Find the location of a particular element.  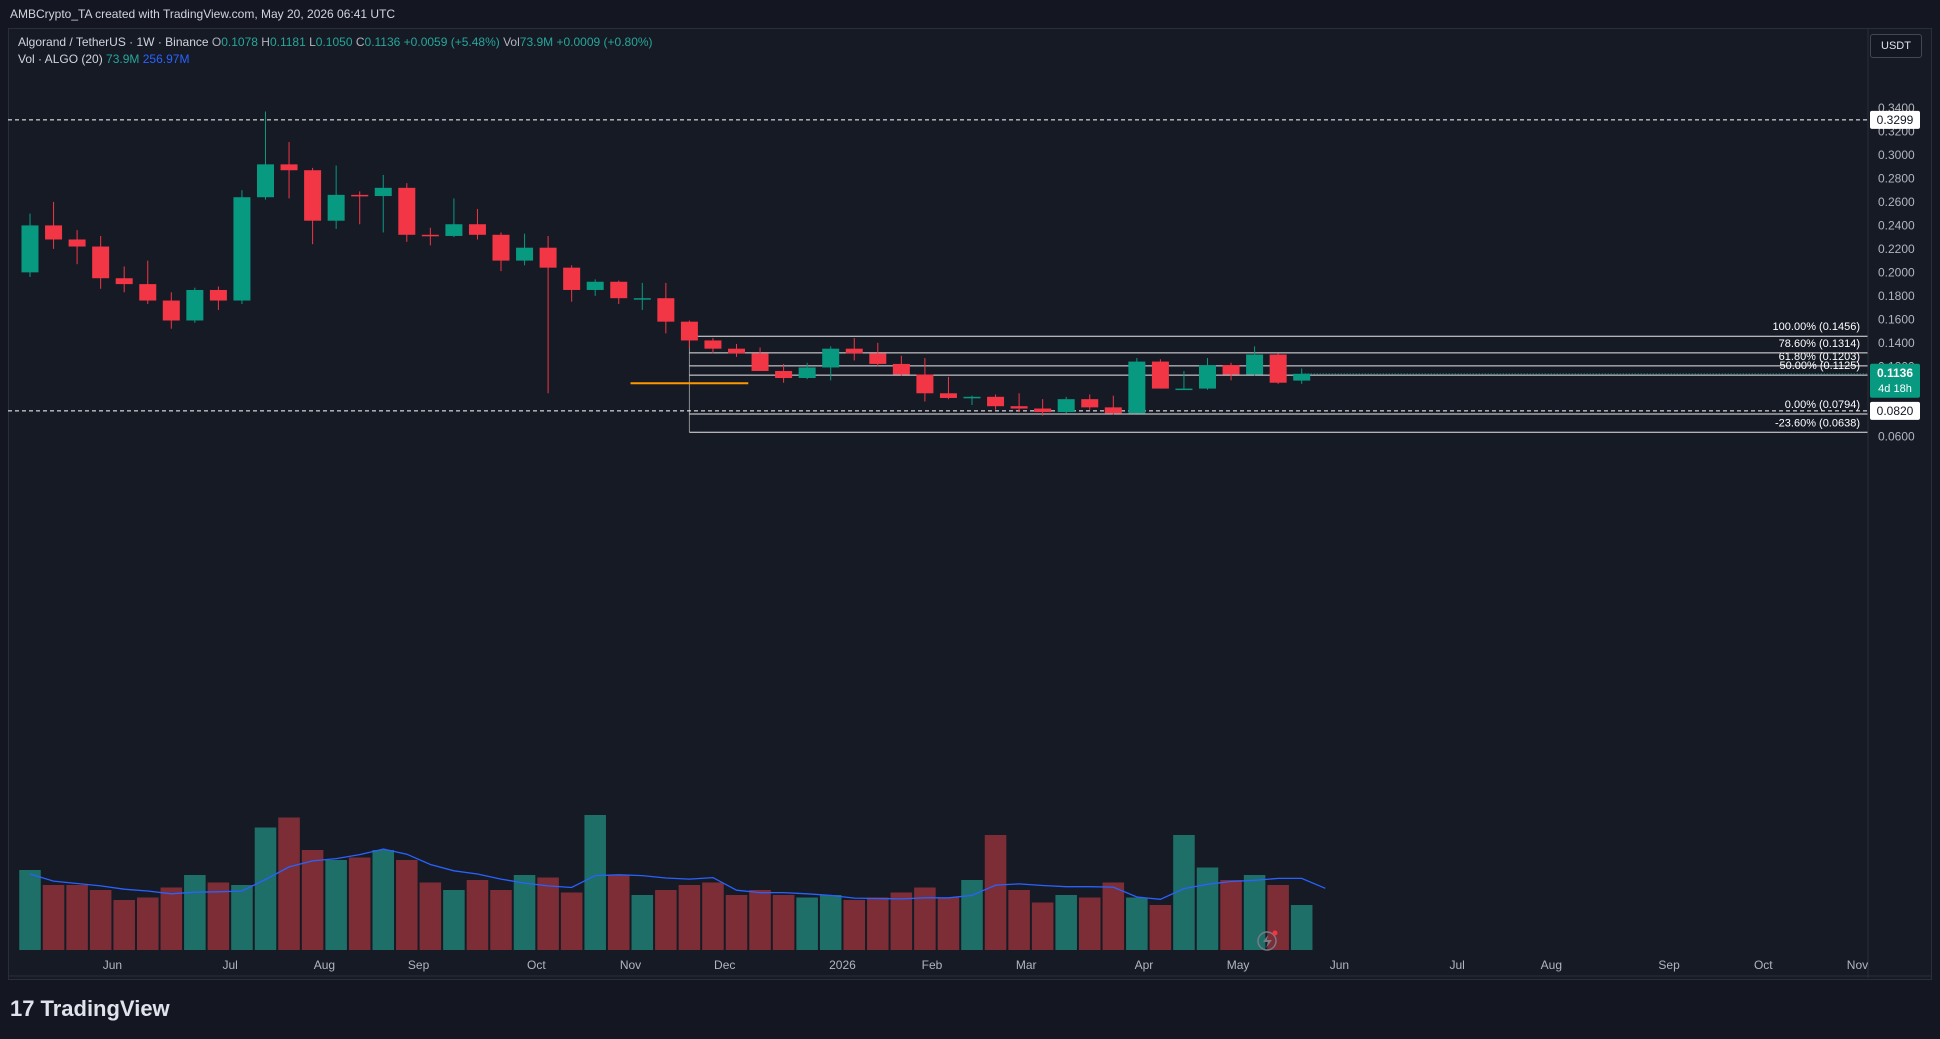

fib-level-label: 78.60% (0.1314) is located at coordinates (1819, 344).